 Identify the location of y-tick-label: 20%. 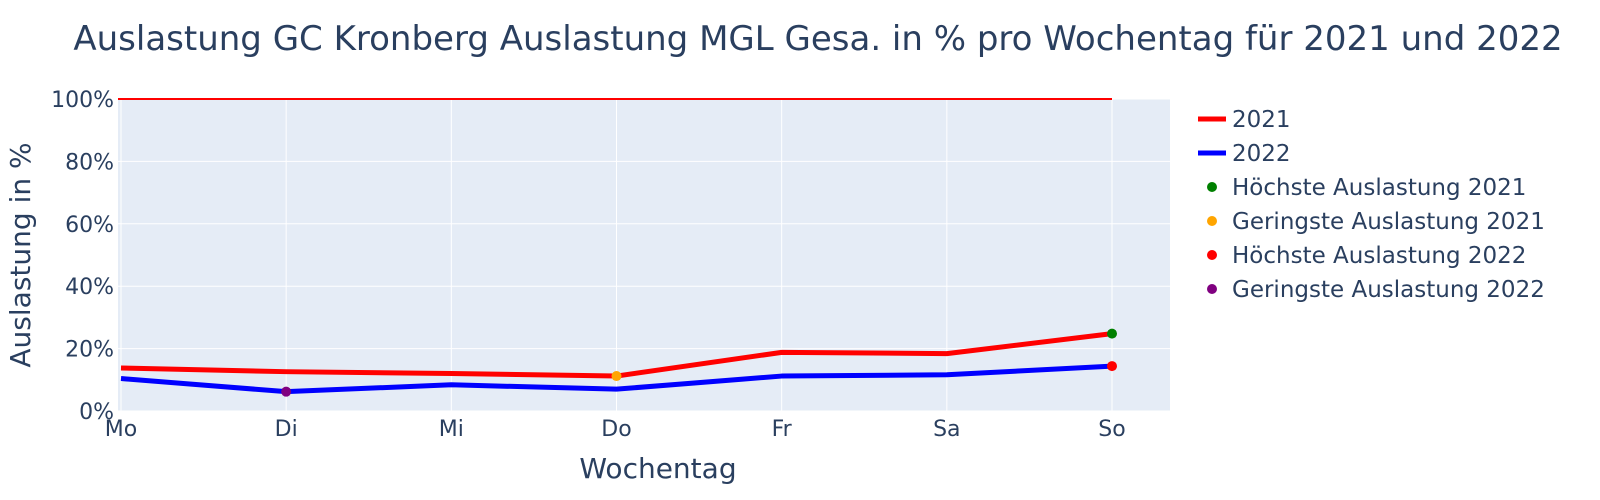
(89, 350).